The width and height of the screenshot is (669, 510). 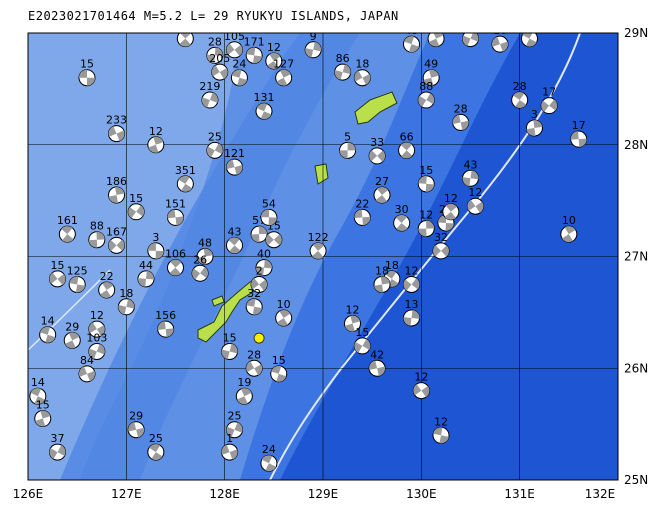 What do you see at coordinates (519, 494) in the screenshot?
I see `lon-tick-label: 131E` at bounding box center [519, 494].